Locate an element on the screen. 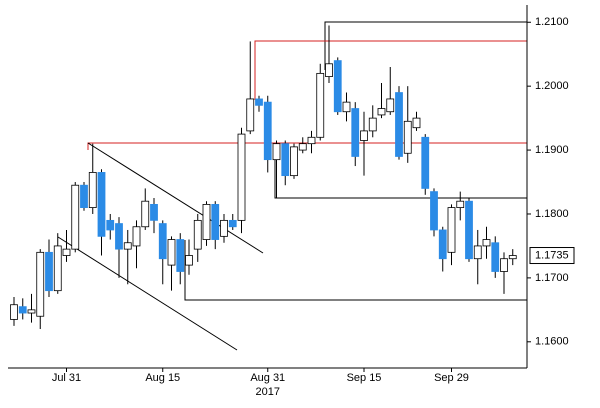  last-price-label: 1.1735 is located at coordinates (552, 255).